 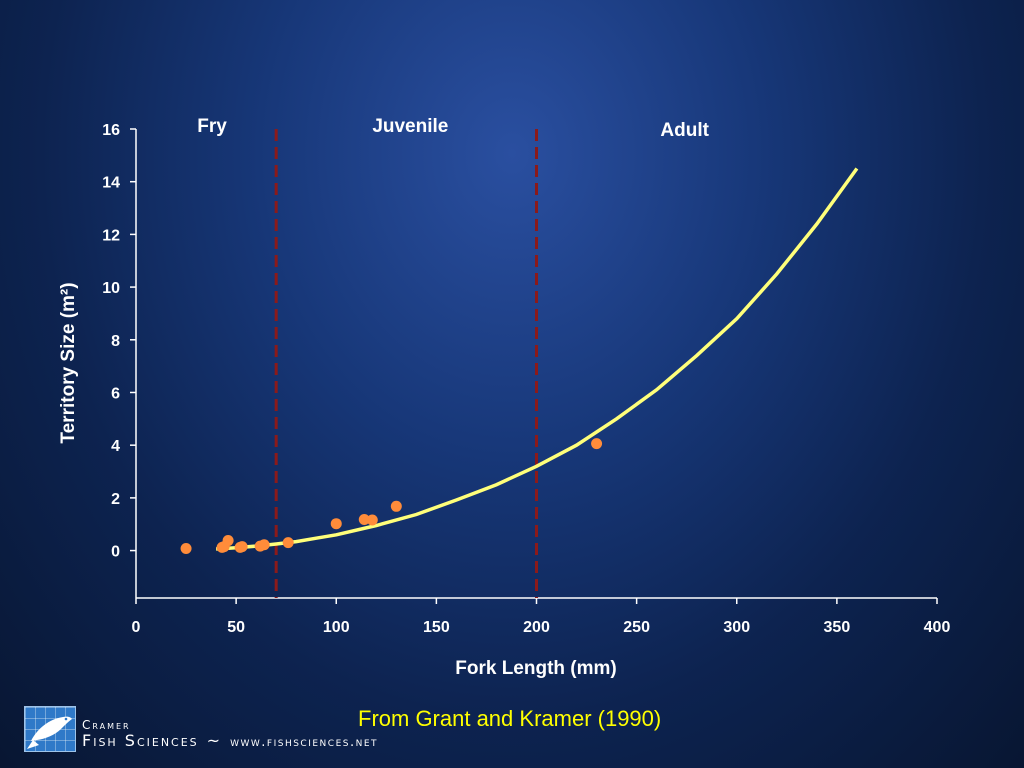 I want to click on y-tick-label: 12, so click(x=111, y=235).